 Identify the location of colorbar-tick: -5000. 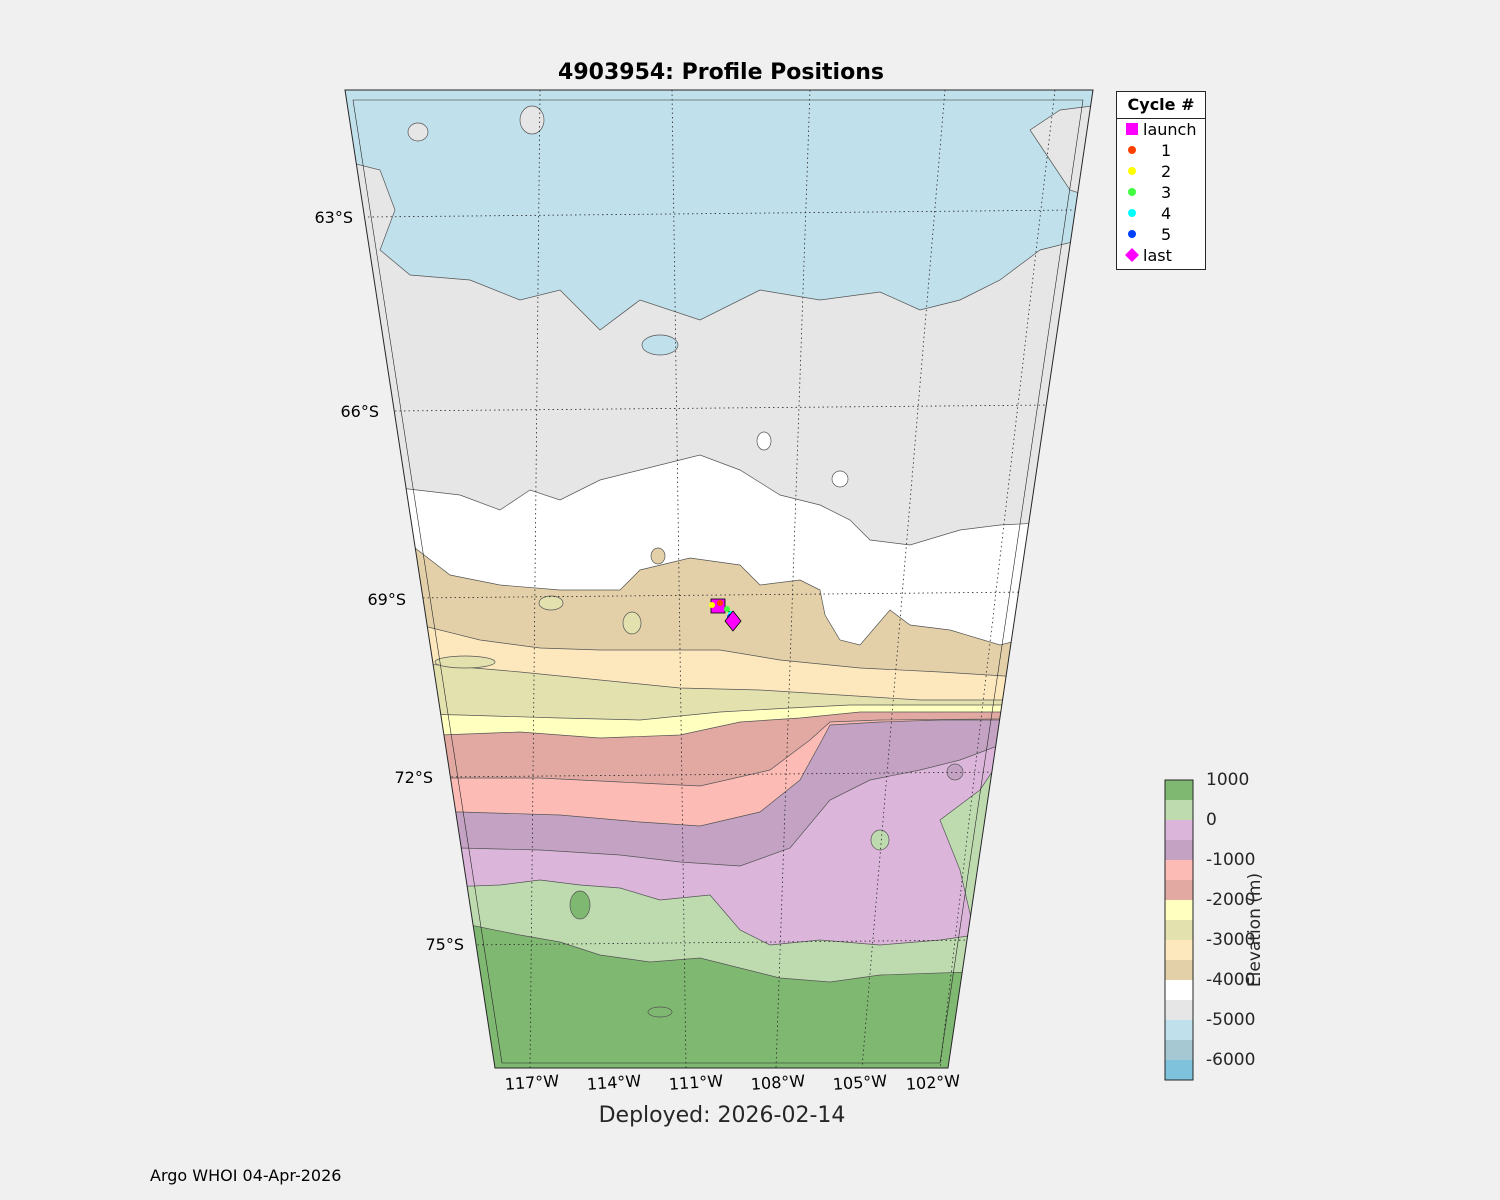
(1231, 1020).